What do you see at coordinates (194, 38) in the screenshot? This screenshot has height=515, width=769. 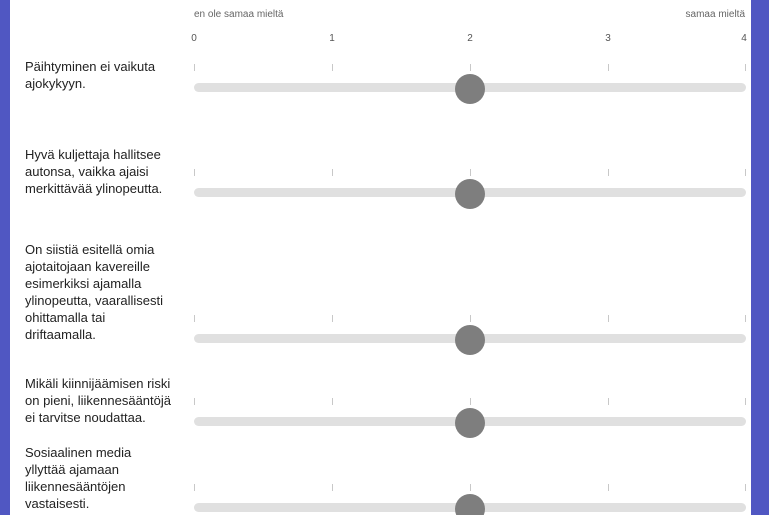 I see `scale-tick-label: 0` at bounding box center [194, 38].